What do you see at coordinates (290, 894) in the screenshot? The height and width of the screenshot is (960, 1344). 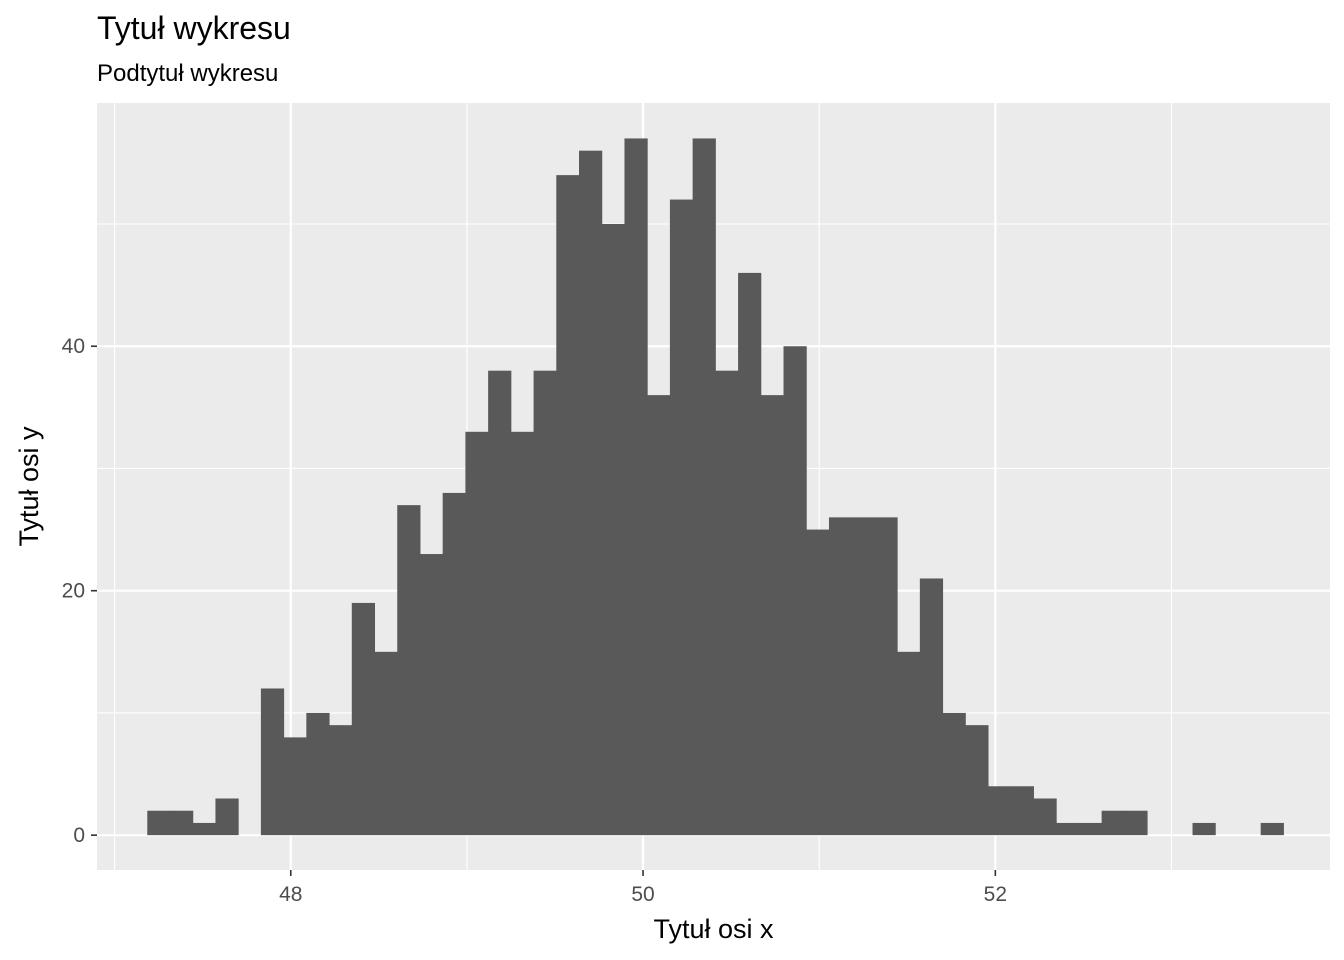 I see `x-tick-label: 48` at bounding box center [290, 894].